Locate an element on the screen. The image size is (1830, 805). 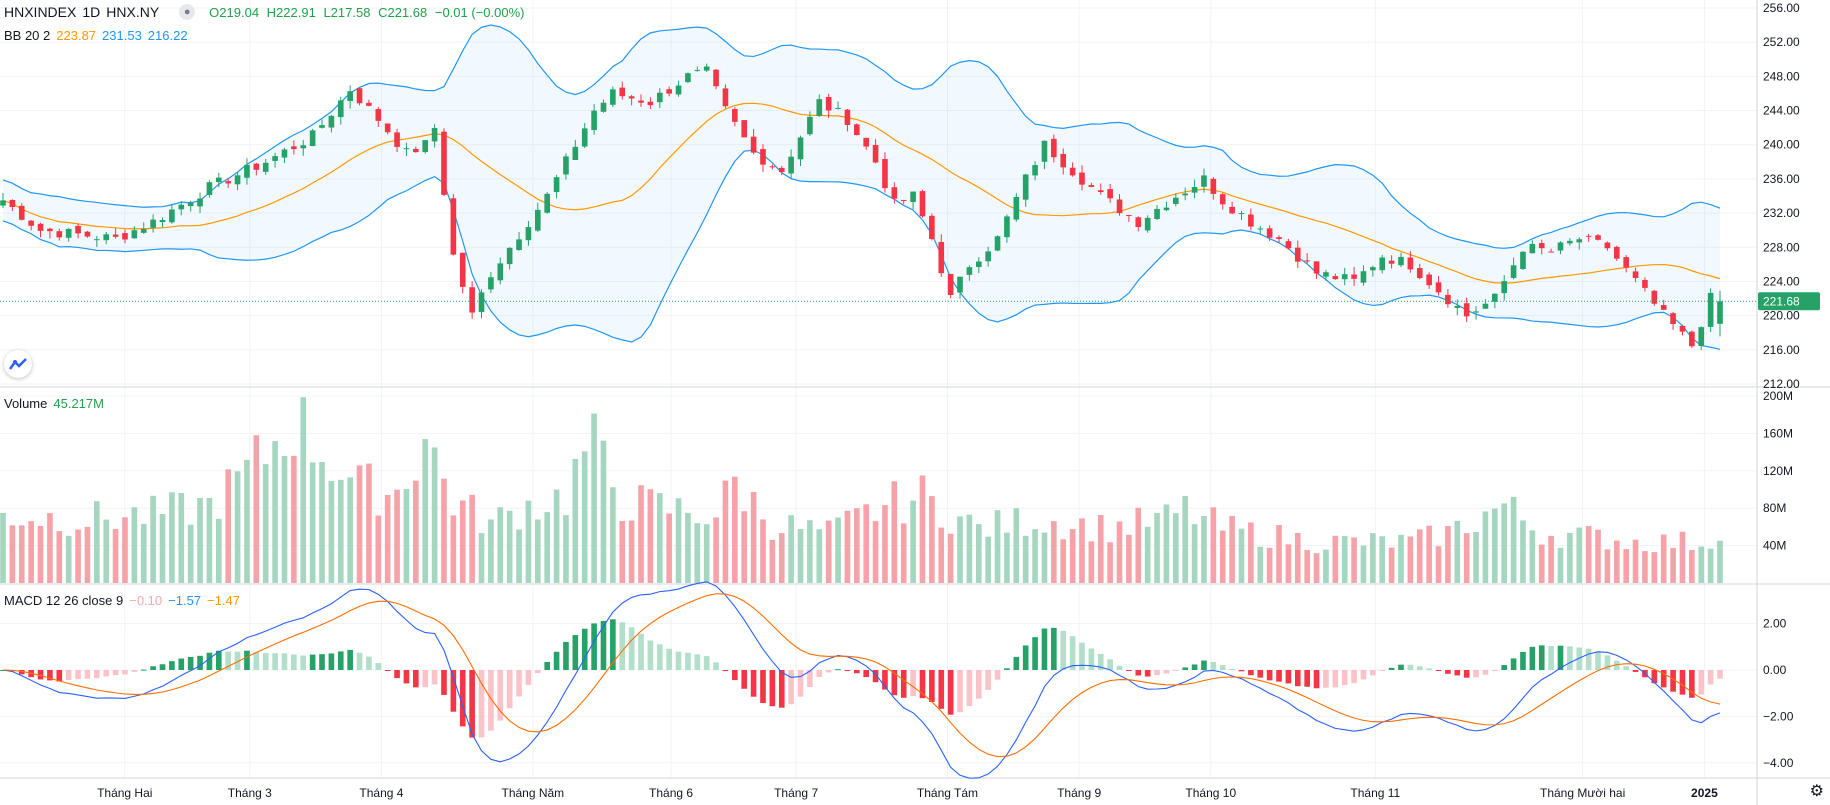
symbol-name: HNXINDEX is located at coordinates (40, 12).